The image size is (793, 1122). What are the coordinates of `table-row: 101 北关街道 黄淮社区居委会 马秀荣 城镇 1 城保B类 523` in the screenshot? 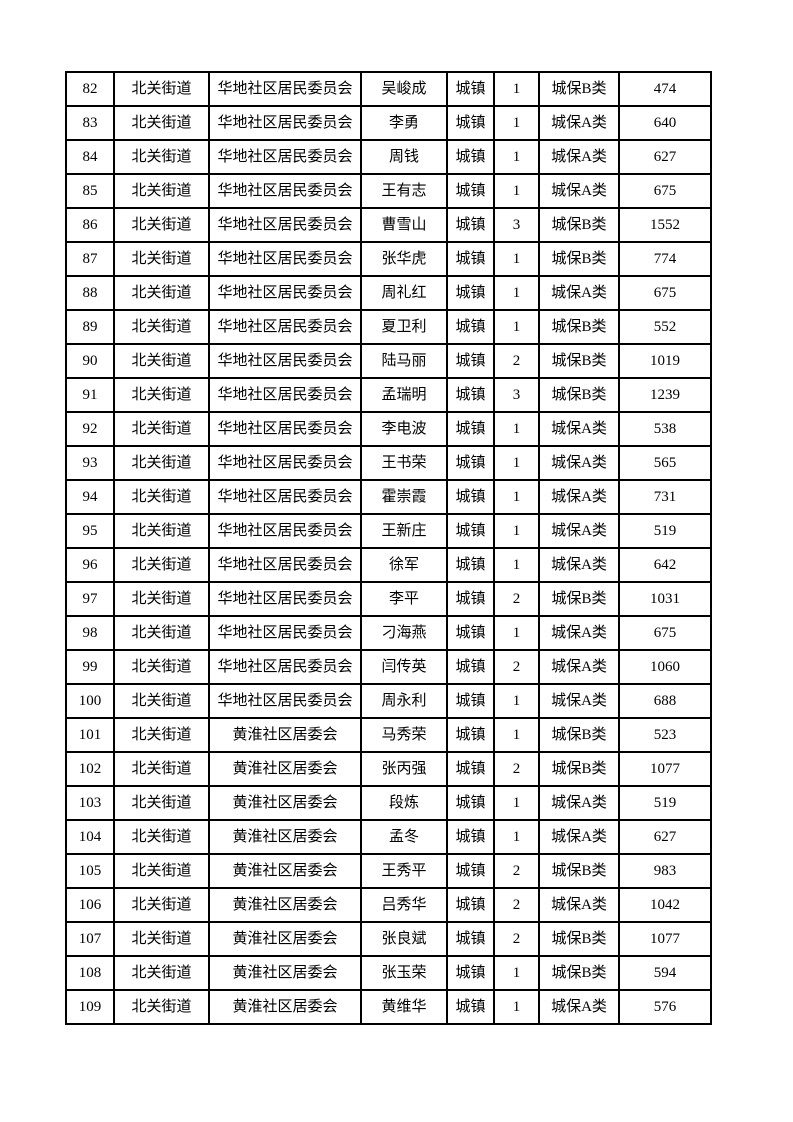 It's located at (388, 735).